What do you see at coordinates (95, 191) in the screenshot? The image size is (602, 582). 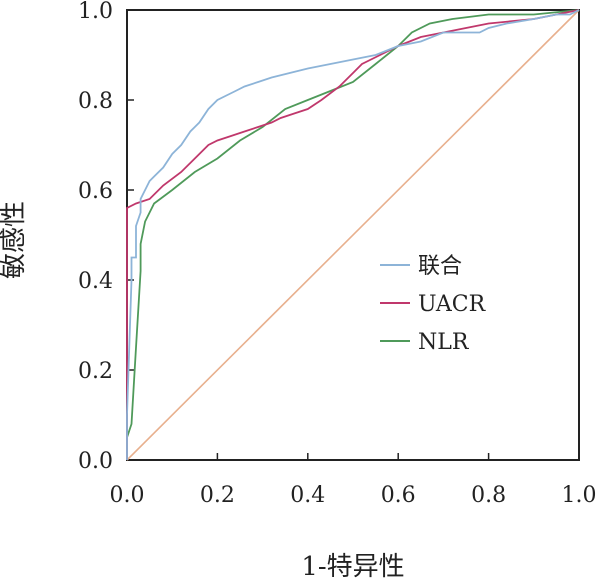 I see `y-tick-label: 0.6` at bounding box center [95, 191].